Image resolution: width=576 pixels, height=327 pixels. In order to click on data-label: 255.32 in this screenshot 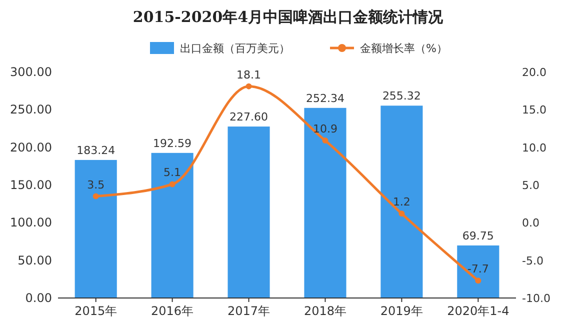, I will do `click(401, 96)`.